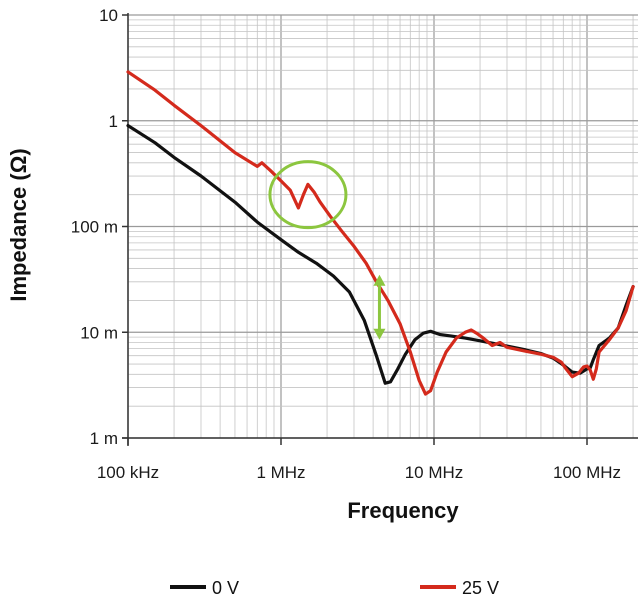 The image size is (640, 600). I want to click on y-tick-label: 10, so click(108, 15).